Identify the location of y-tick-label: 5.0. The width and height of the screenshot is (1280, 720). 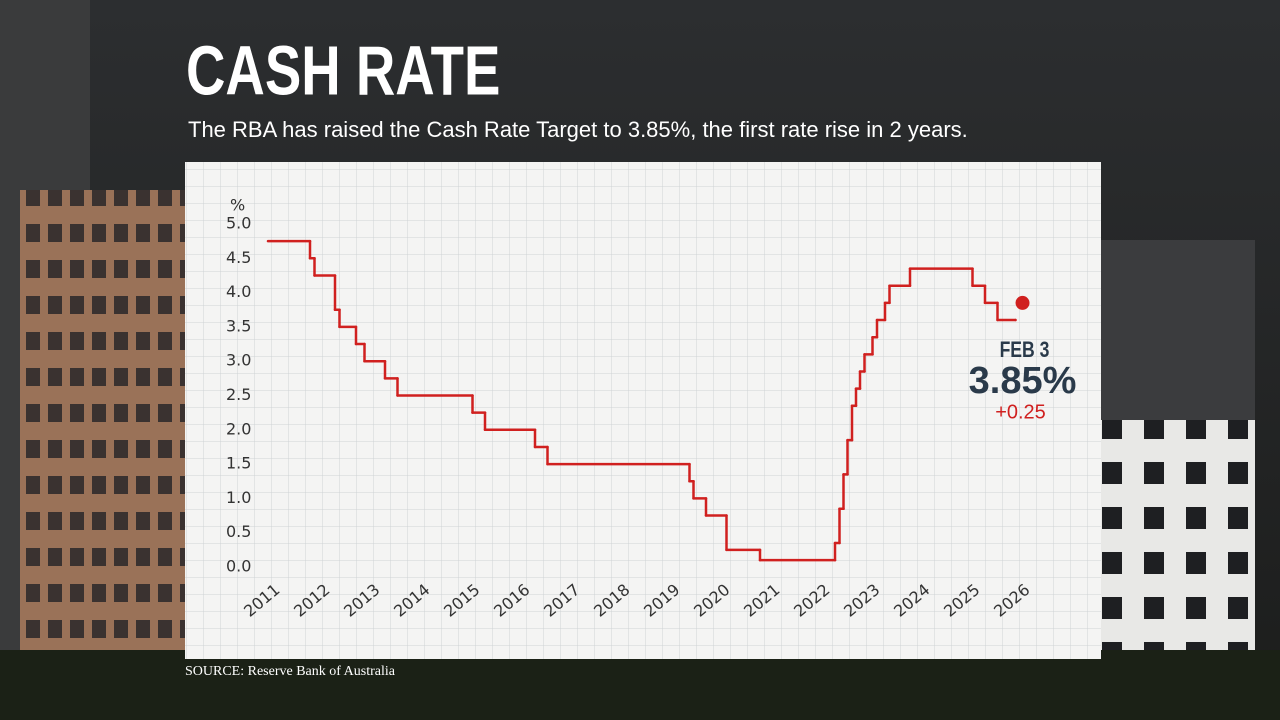
(238, 223).